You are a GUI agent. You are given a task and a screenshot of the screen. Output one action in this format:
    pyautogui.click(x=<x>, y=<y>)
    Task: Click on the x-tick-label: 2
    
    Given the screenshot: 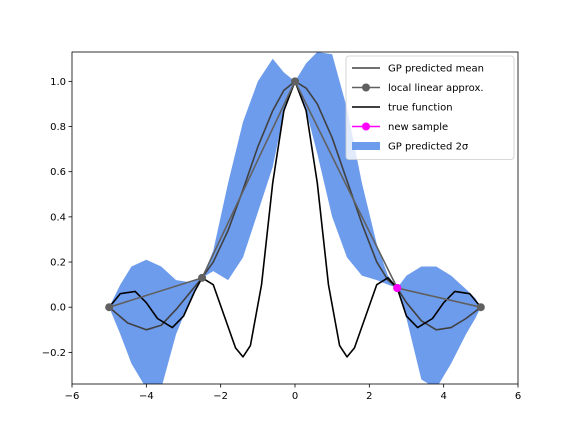 What is the action you would take?
    pyautogui.click(x=369, y=396)
    